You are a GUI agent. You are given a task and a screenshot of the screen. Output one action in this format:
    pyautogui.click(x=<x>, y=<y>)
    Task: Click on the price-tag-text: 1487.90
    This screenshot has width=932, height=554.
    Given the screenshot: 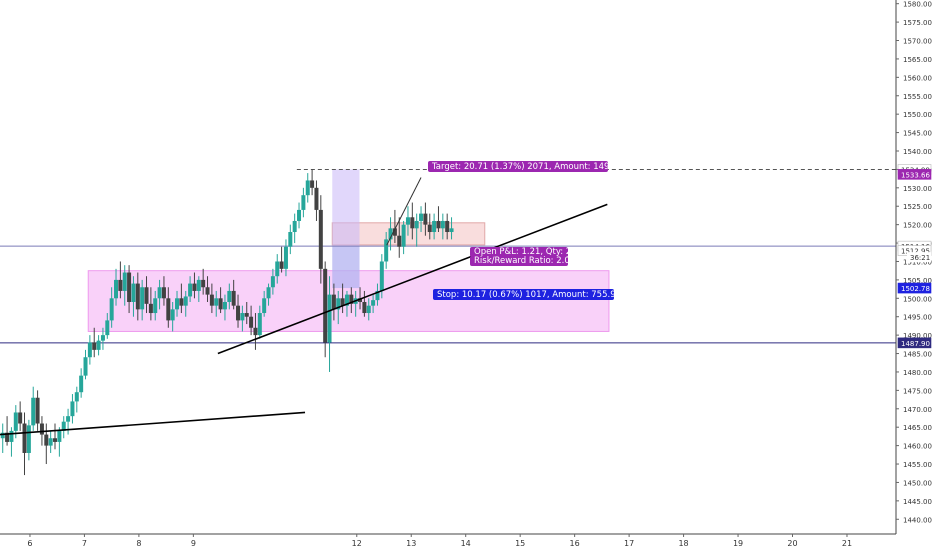 What is the action you would take?
    pyautogui.click(x=915, y=344)
    